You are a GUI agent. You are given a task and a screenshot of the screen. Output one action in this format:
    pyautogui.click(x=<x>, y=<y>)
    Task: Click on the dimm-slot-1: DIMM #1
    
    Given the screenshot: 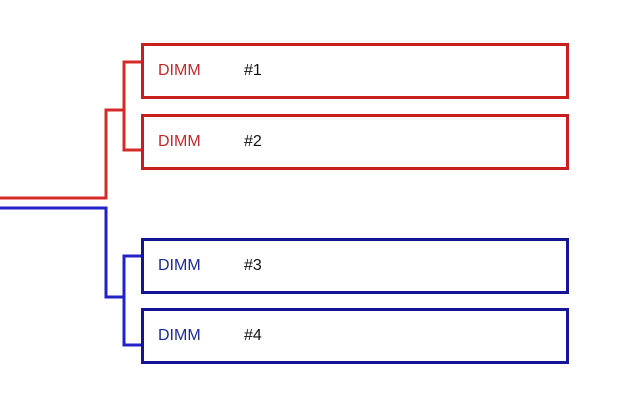 What is the action you would take?
    pyautogui.click(x=355, y=71)
    